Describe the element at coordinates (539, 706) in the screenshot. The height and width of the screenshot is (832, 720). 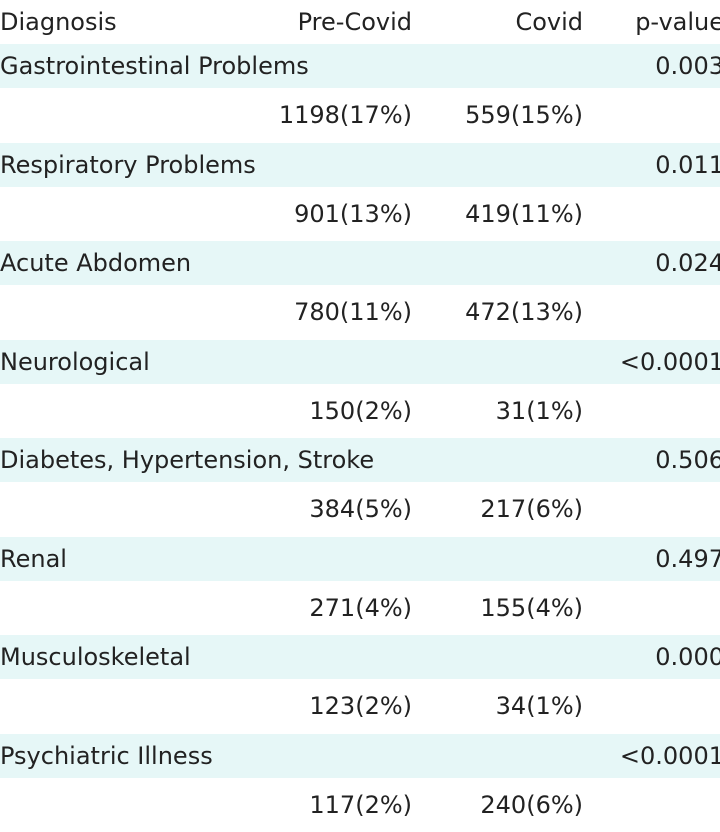
I see `covid-count: 34(1%)` at that location.